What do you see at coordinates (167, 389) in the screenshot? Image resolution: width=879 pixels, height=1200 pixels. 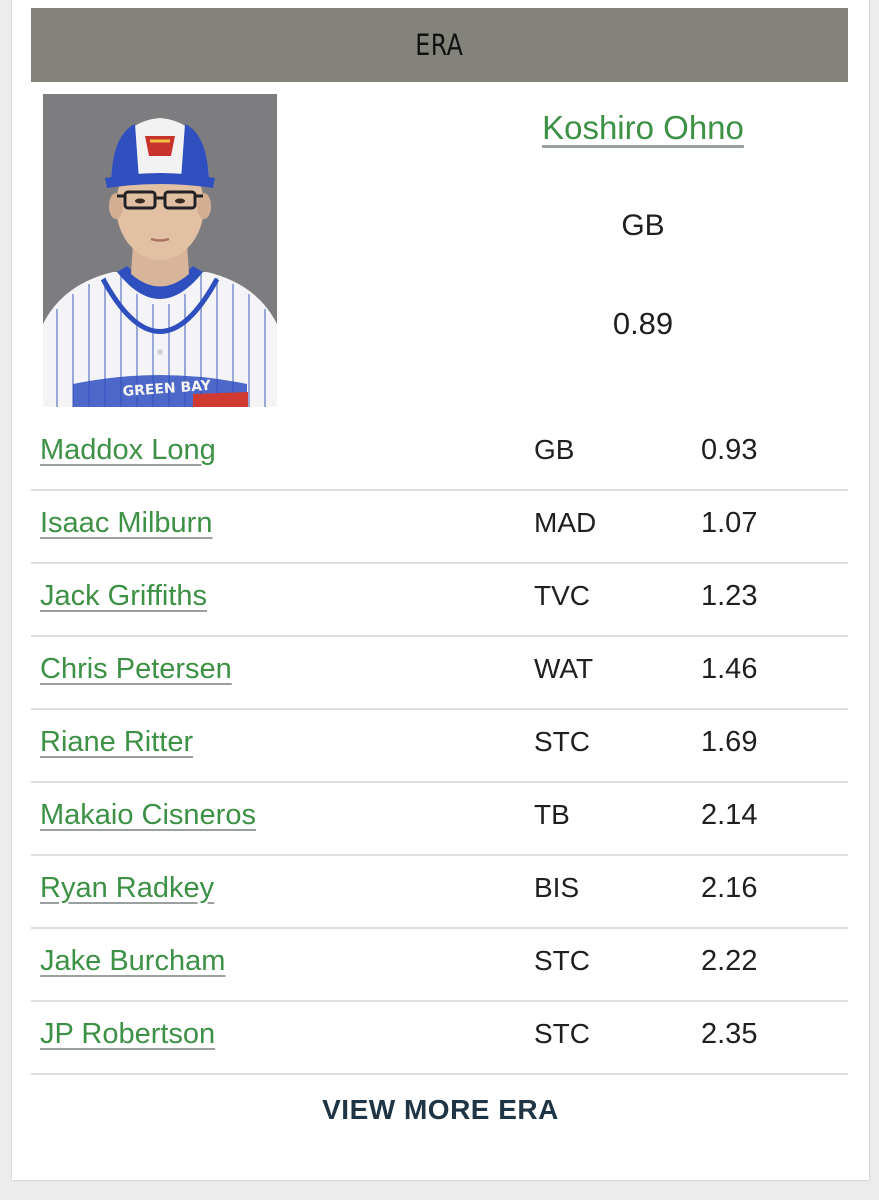 I see `svg-text: GREEN BAY` at bounding box center [167, 389].